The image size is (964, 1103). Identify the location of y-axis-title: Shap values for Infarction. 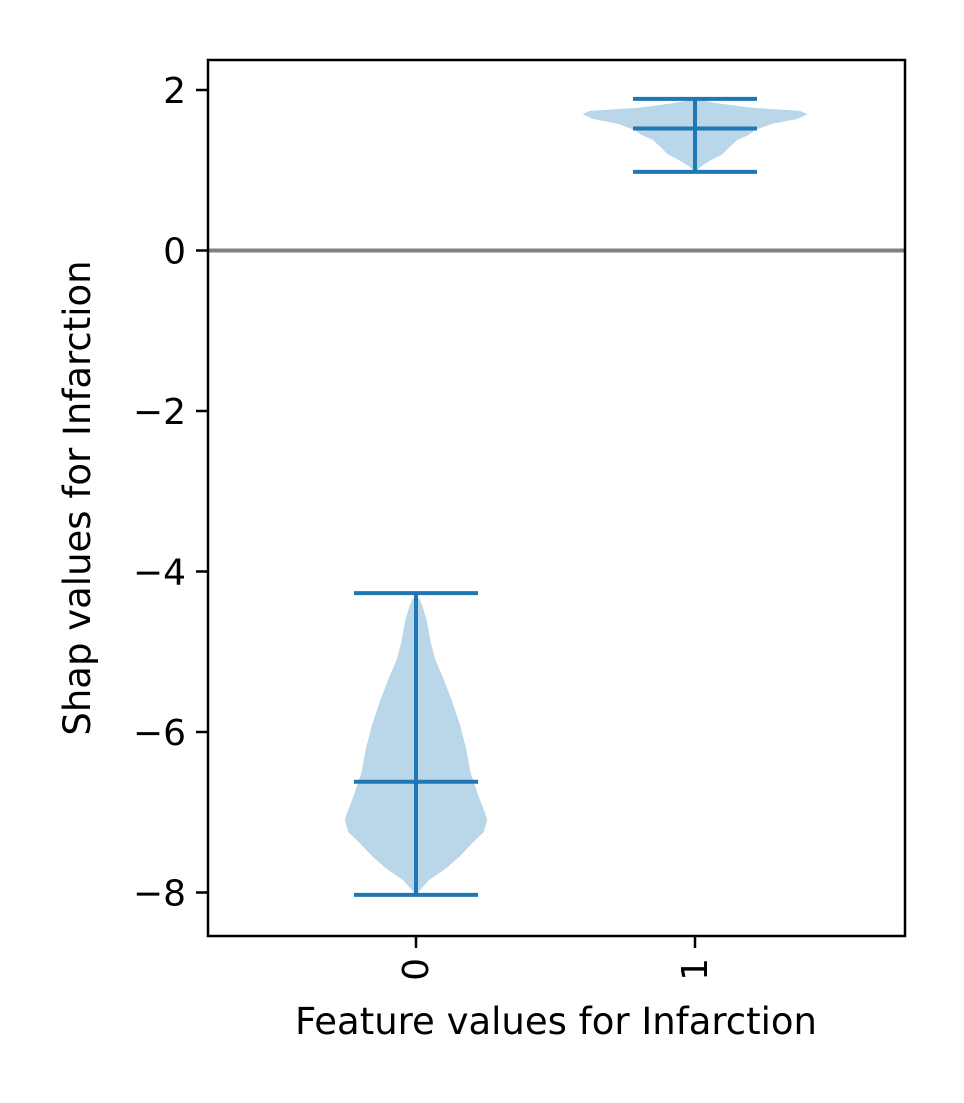
(77, 497).